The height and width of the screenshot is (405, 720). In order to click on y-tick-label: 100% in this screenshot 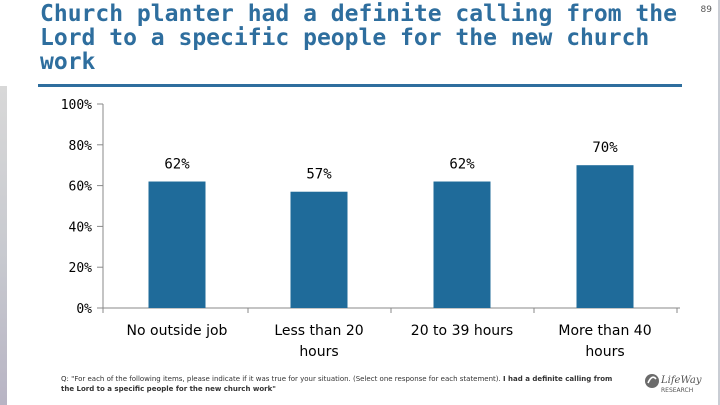, I will do `click(76, 105)`.